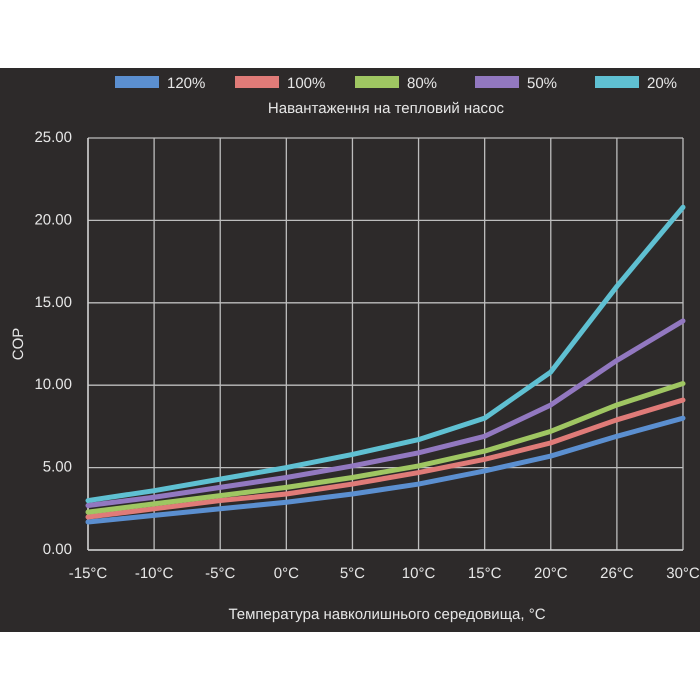 The height and width of the screenshot is (700, 700). I want to click on x-tick-label: 20°C, so click(551, 573).